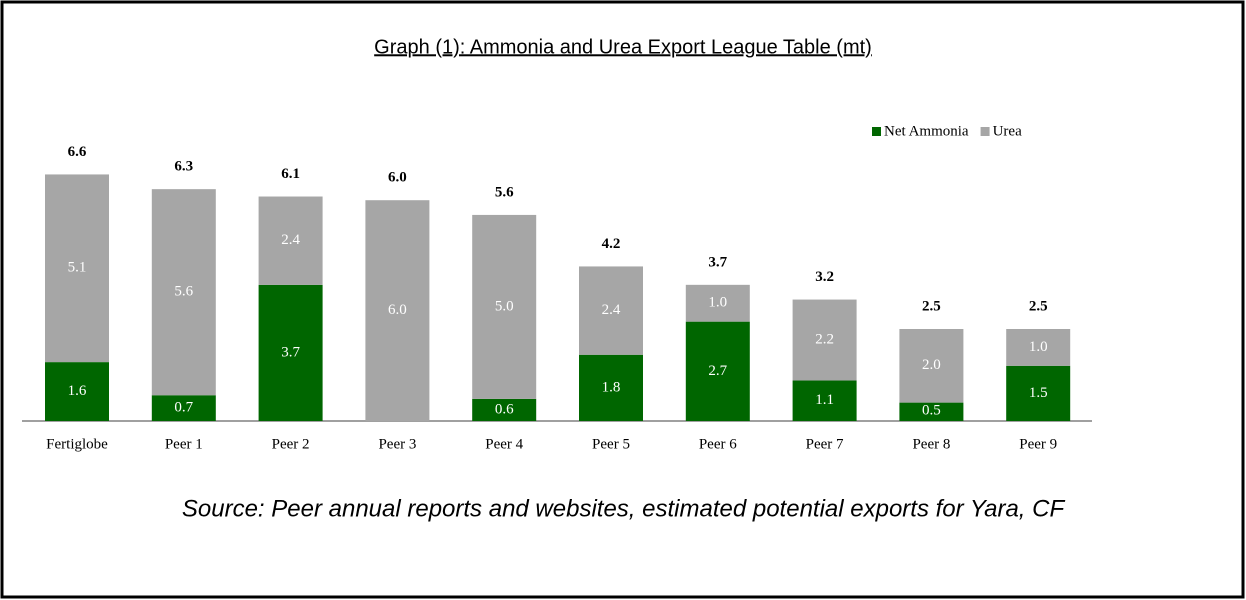 This screenshot has width=1246, height=600. I want to click on data-label: 6.0, so click(397, 310).